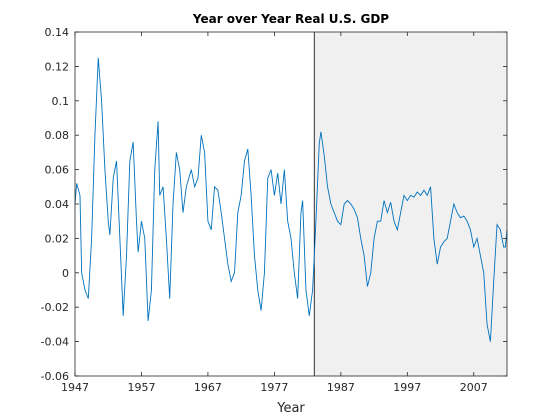 This screenshot has width=560, height=420. I want to click on y-tick-label: 0.14, so click(57, 32).